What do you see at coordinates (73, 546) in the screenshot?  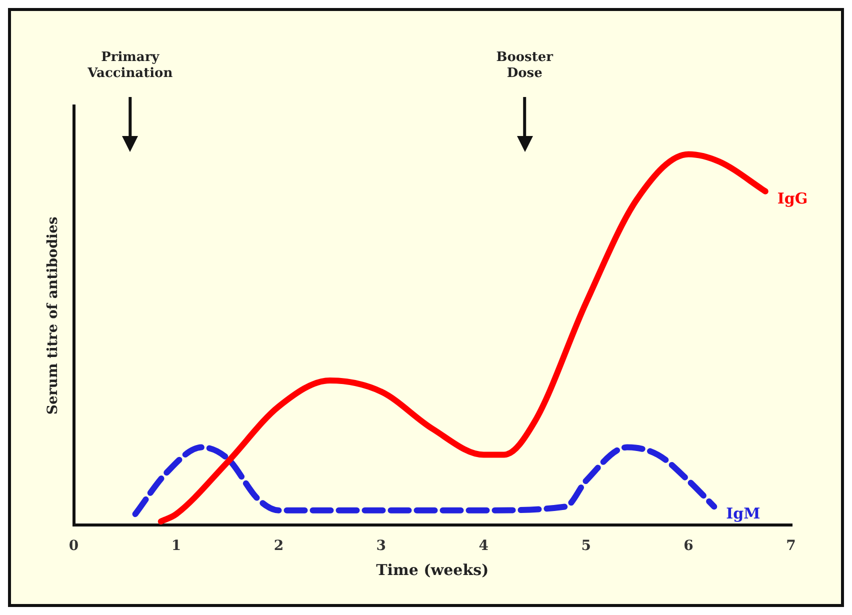 I see `x-tick-label: 0` at bounding box center [73, 546].